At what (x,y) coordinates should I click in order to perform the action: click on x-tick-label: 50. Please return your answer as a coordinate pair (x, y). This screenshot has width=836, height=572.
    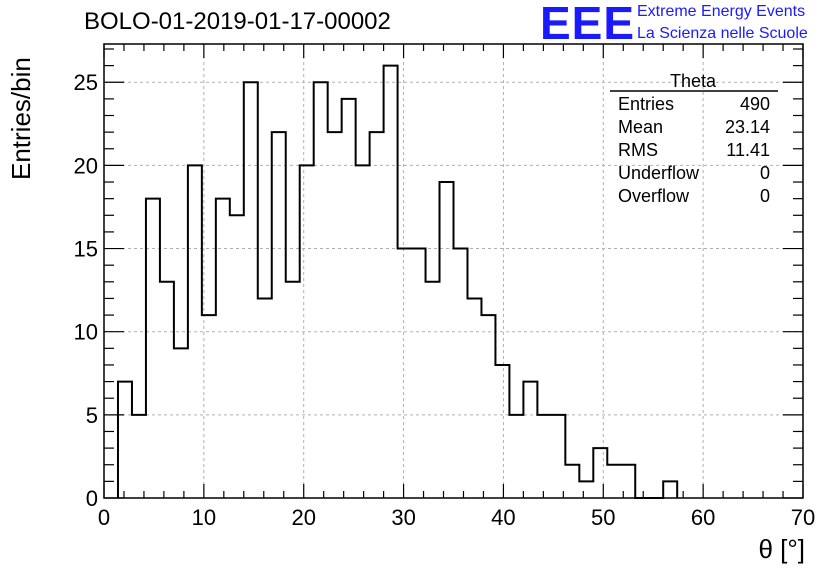
    Looking at the image, I should click on (603, 517).